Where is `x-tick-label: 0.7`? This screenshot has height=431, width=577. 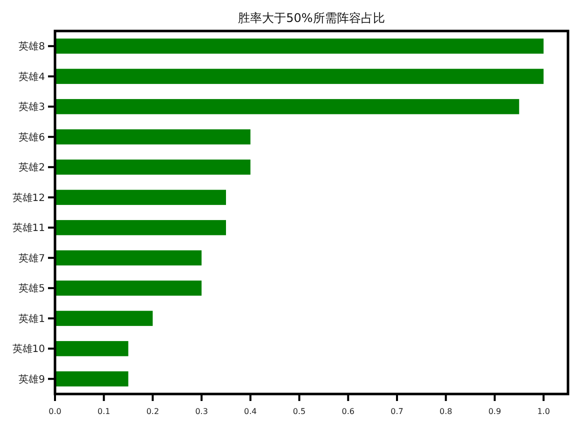
x-tick-label: 0.7 is located at coordinates (397, 411).